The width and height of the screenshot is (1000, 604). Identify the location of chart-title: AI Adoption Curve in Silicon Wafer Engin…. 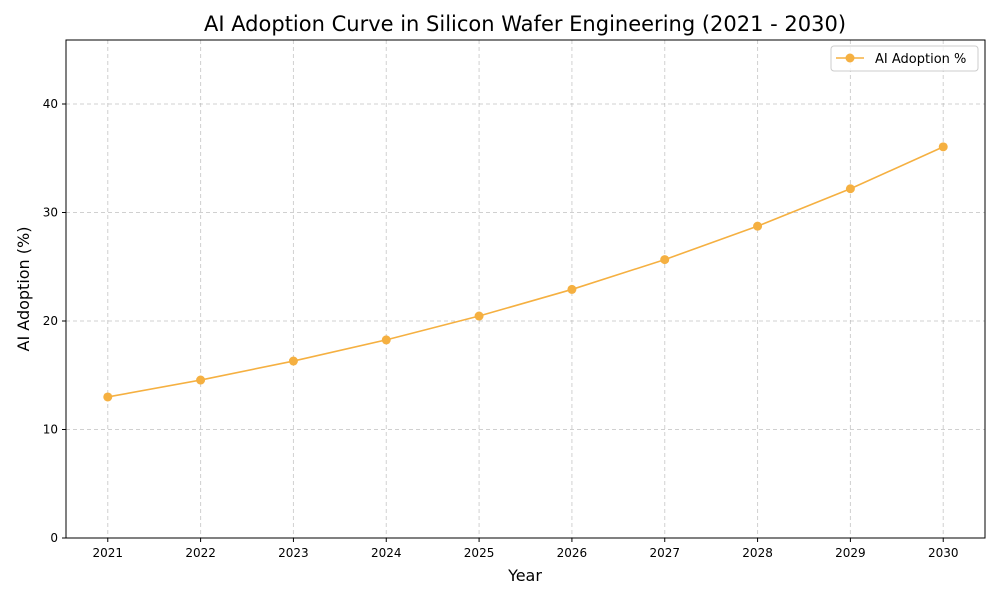
(525, 24).